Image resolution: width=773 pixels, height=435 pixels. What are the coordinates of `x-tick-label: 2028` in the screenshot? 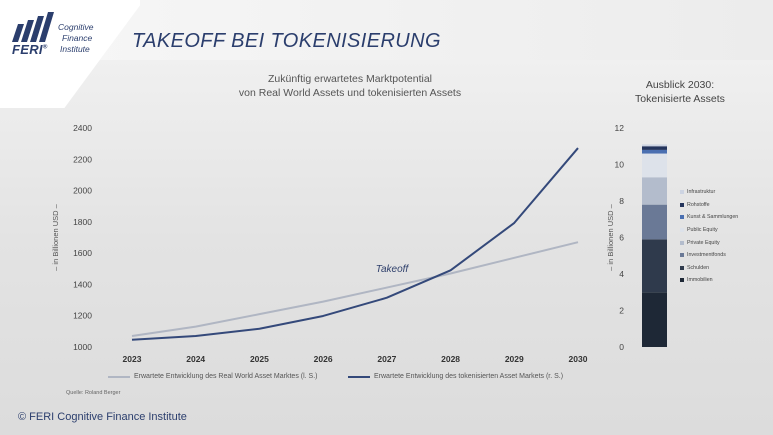 It's located at (450, 359).